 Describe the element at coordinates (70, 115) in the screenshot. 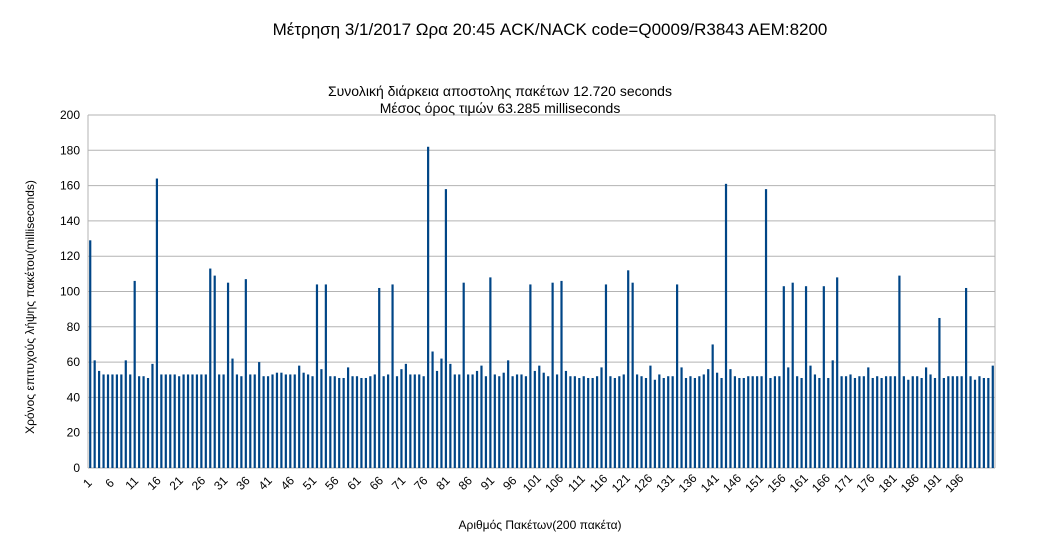

I see `y-tick-label: 200` at that location.